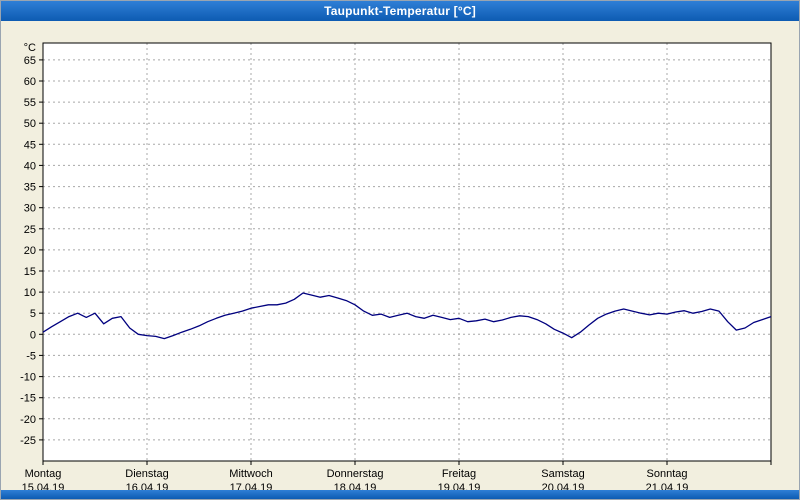 The image size is (800, 500). Describe the element at coordinates (33, 335) in the screenshot. I see `svg-text: 0` at that location.